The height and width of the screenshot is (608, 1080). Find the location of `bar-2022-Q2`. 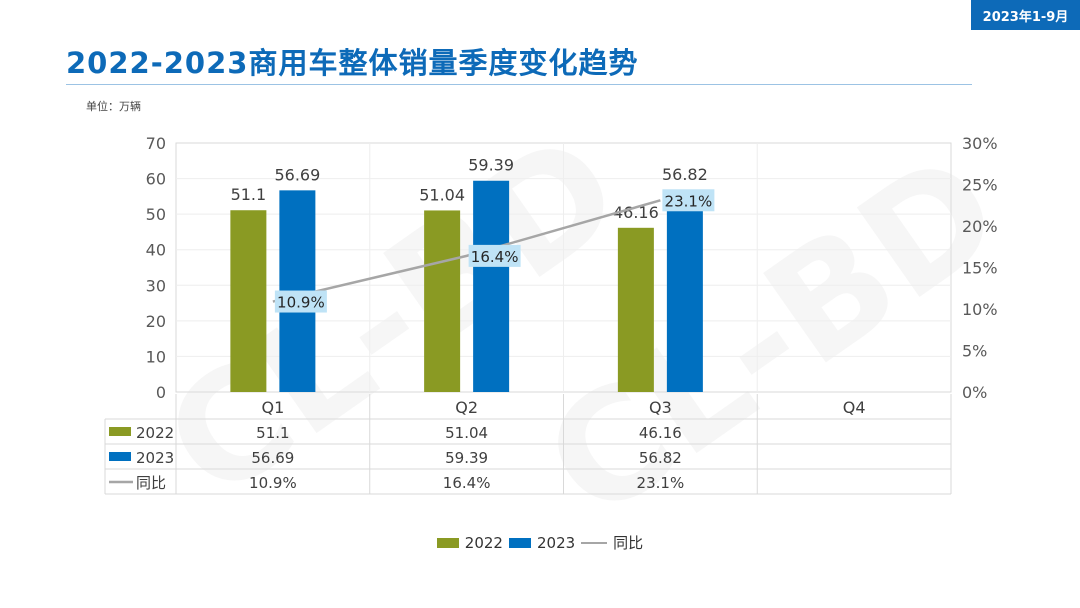

bar-2022-Q2 is located at coordinates (442, 301).